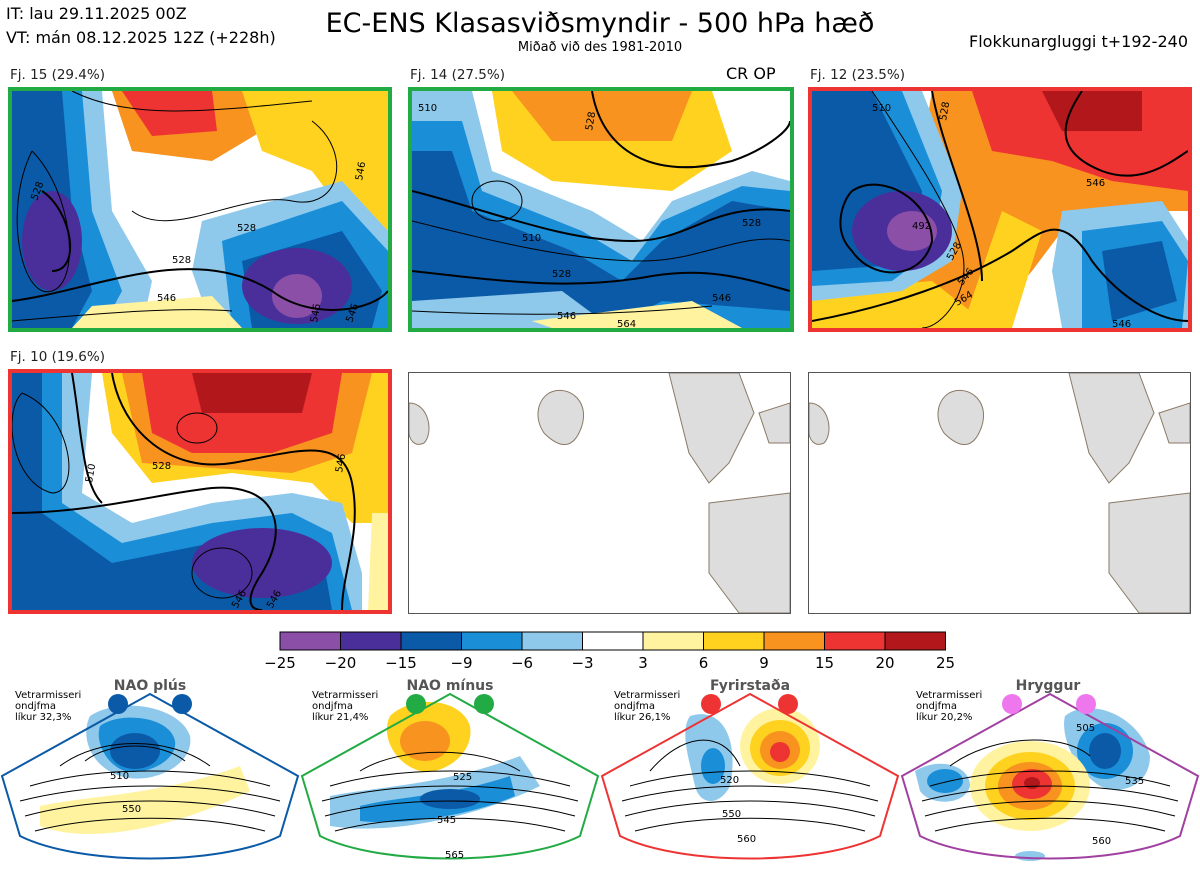  I want to click on regime-contour: 520, so click(729, 780).